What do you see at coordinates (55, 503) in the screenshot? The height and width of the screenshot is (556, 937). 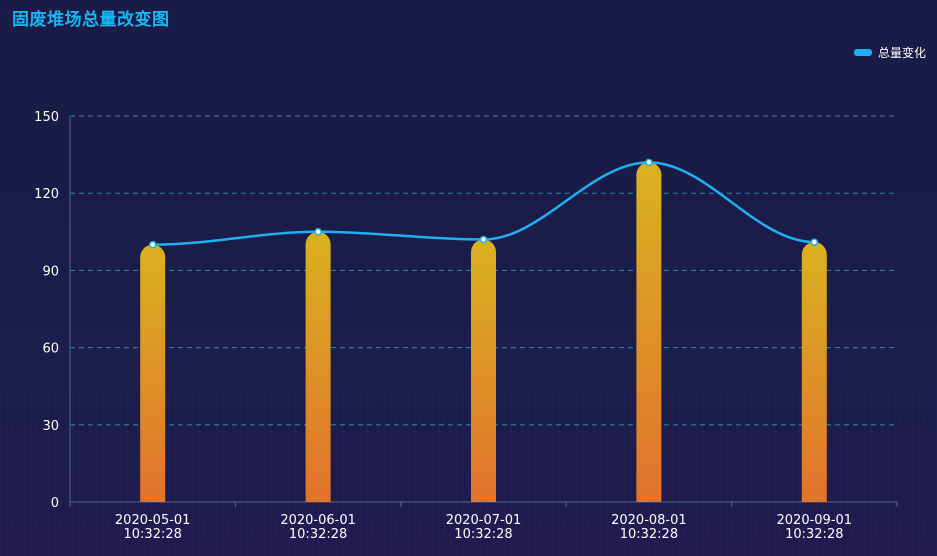 I see `y-tick-label: 0` at bounding box center [55, 503].